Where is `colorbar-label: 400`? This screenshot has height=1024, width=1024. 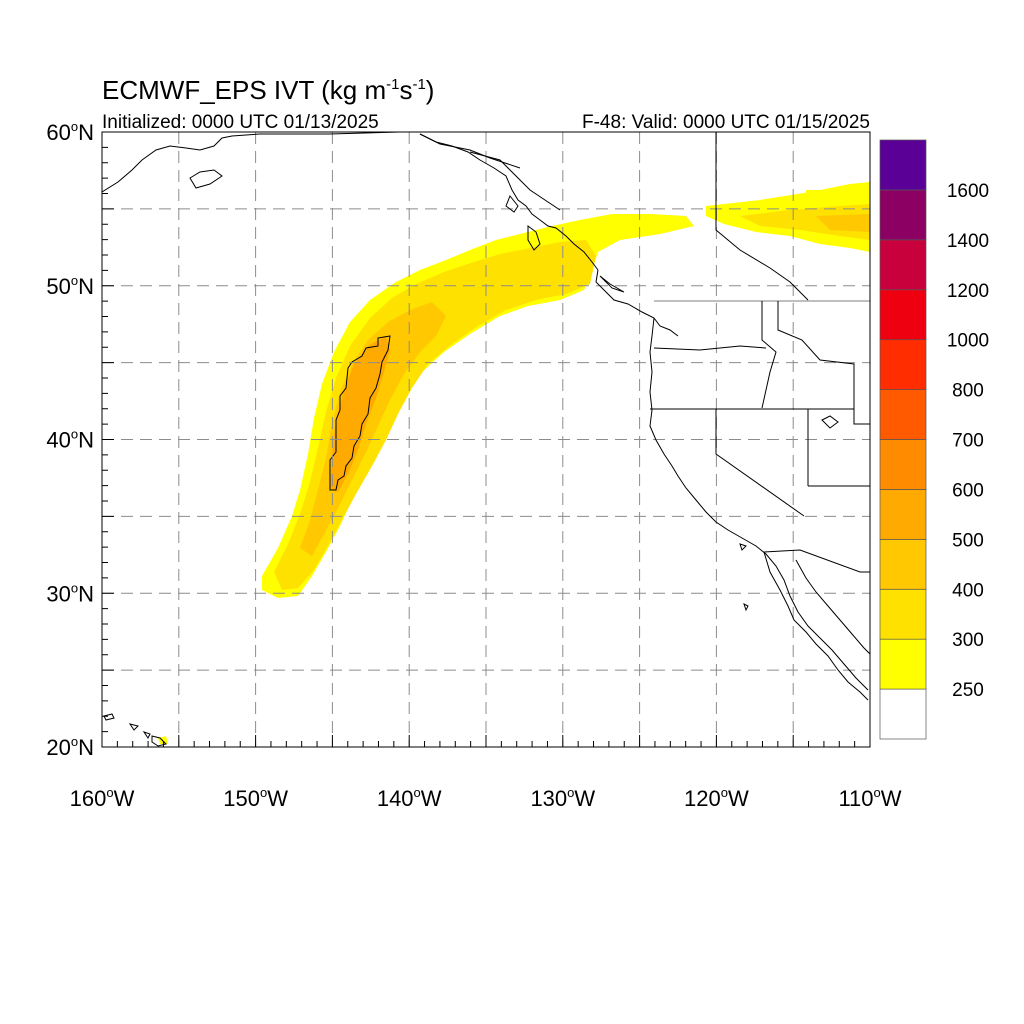
colorbar-label: 400 is located at coordinates (968, 590).